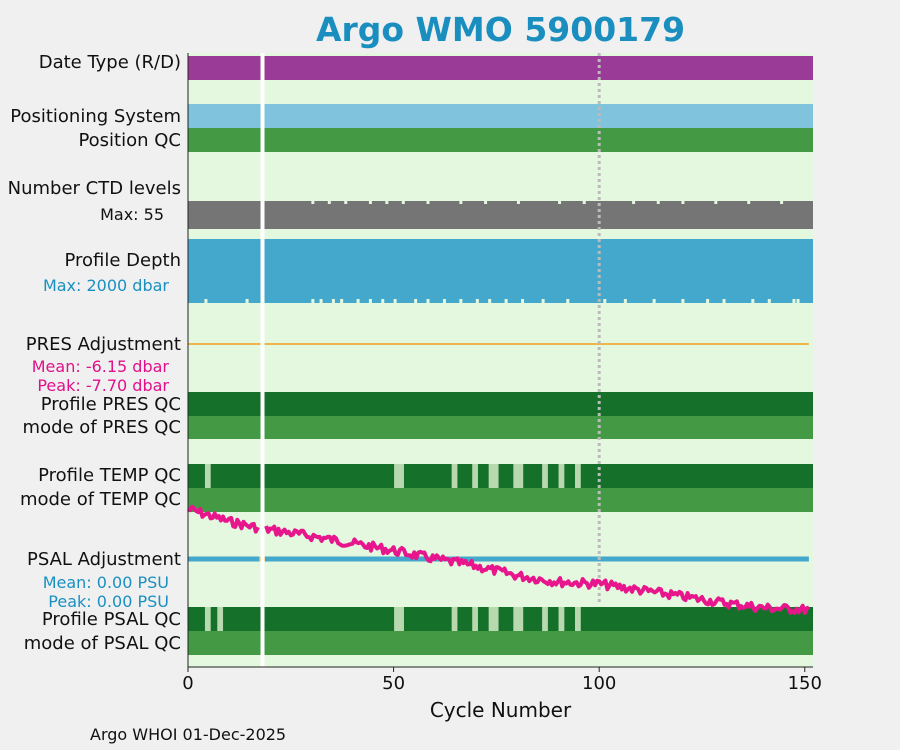 The image size is (900, 750). What do you see at coordinates (122, 260) in the screenshot?
I see `label-profile-depth: Profile Depth` at bounding box center [122, 260].